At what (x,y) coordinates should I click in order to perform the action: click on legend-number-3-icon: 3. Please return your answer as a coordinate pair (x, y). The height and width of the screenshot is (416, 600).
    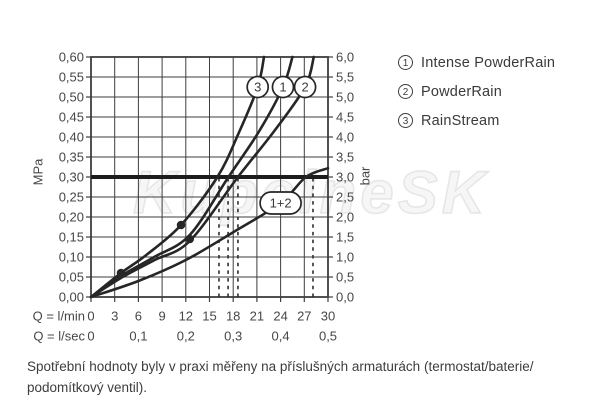
    Looking at the image, I should click on (405, 120).